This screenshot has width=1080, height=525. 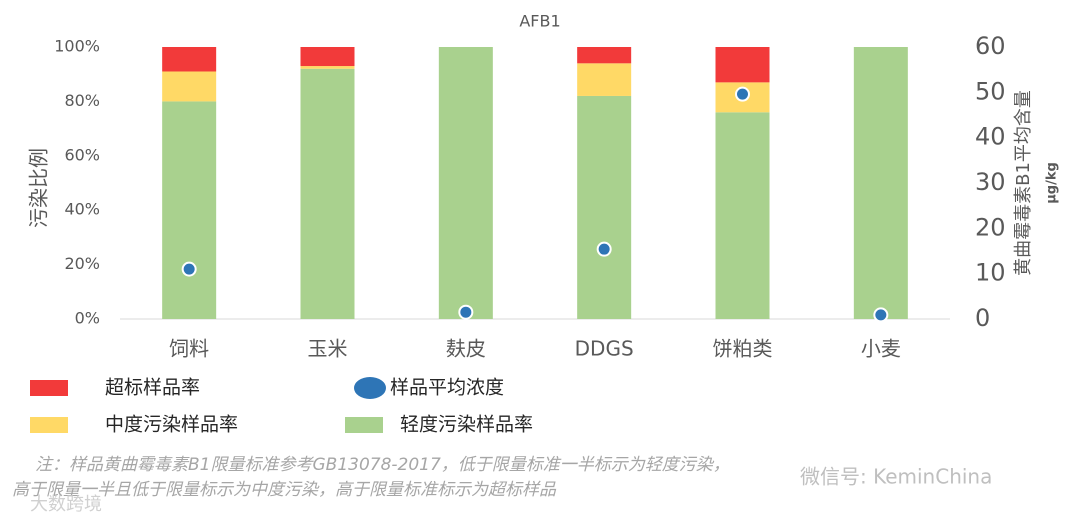 What do you see at coordinates (881, 349) in the screenshot?
I see `x-tick-label: 小麦` at bounding box center [881, 349].